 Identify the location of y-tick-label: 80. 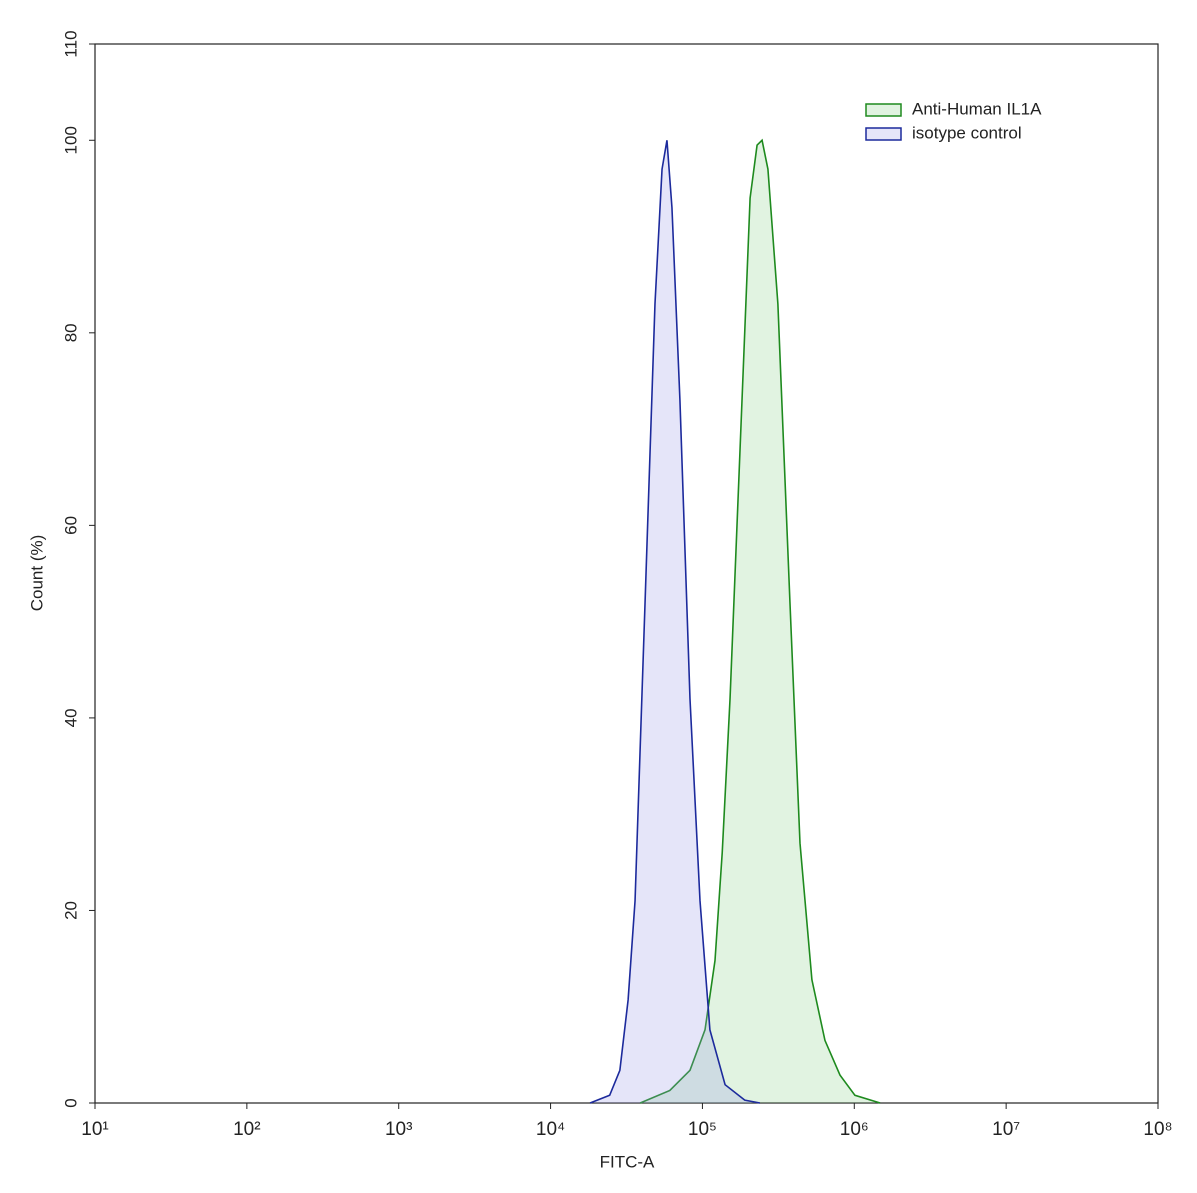
(70, 332).